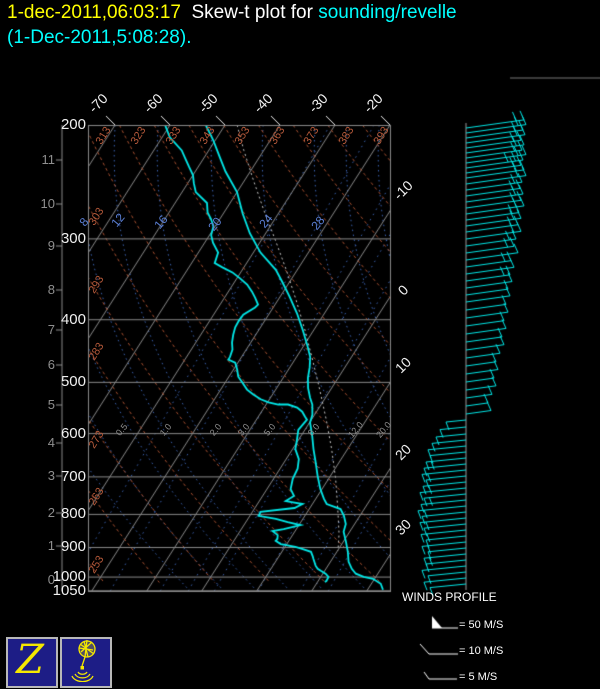 The image size is (600, 689). I want to click on title-timestamp: 1-dec-2011,06:03:17, so click(94, 12).